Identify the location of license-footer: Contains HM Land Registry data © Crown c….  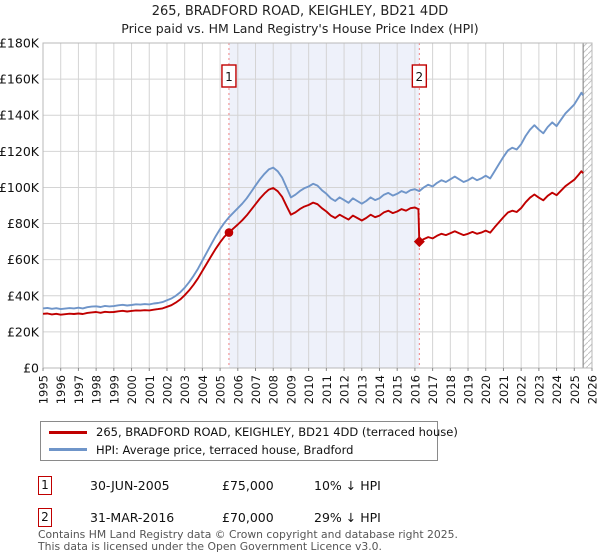
(318, 540).